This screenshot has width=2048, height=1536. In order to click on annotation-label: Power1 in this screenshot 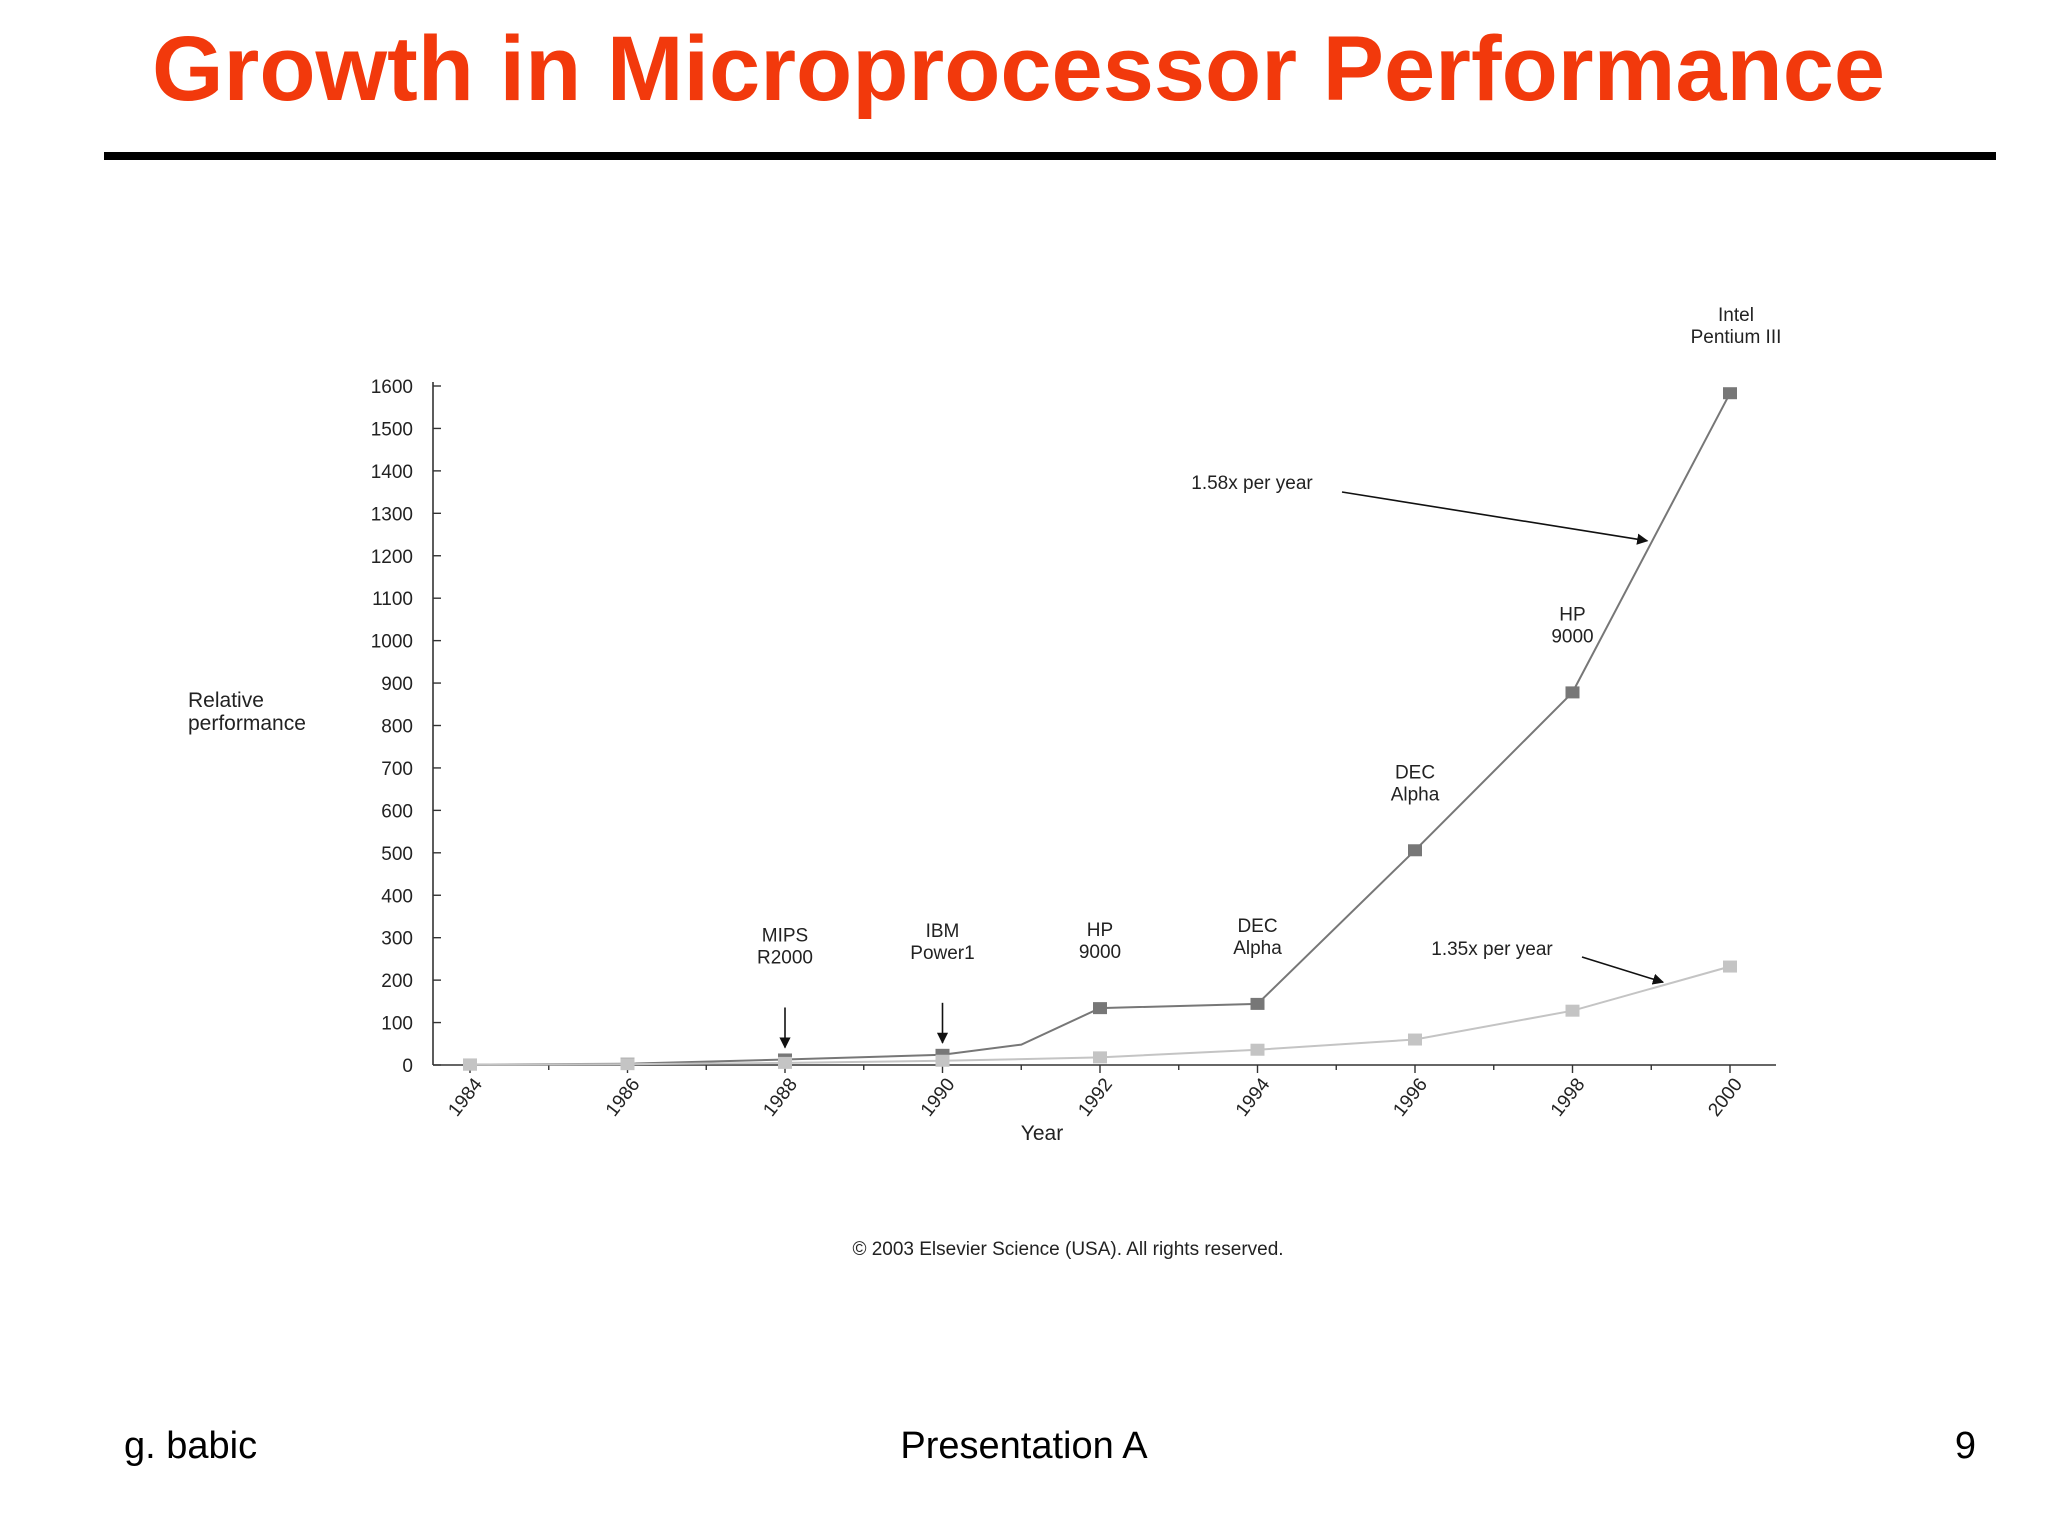, I will do `click(942, 953)`.